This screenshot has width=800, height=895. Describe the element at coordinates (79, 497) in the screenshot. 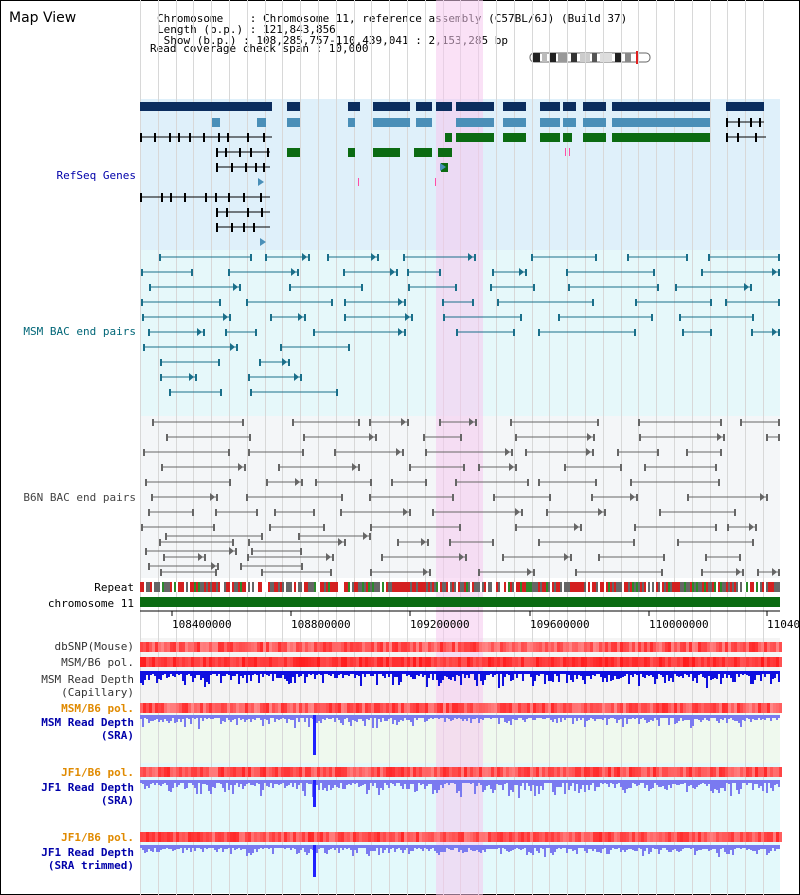

I see `track-label-b6n-bac: B6N BAC end pairs` at that location.